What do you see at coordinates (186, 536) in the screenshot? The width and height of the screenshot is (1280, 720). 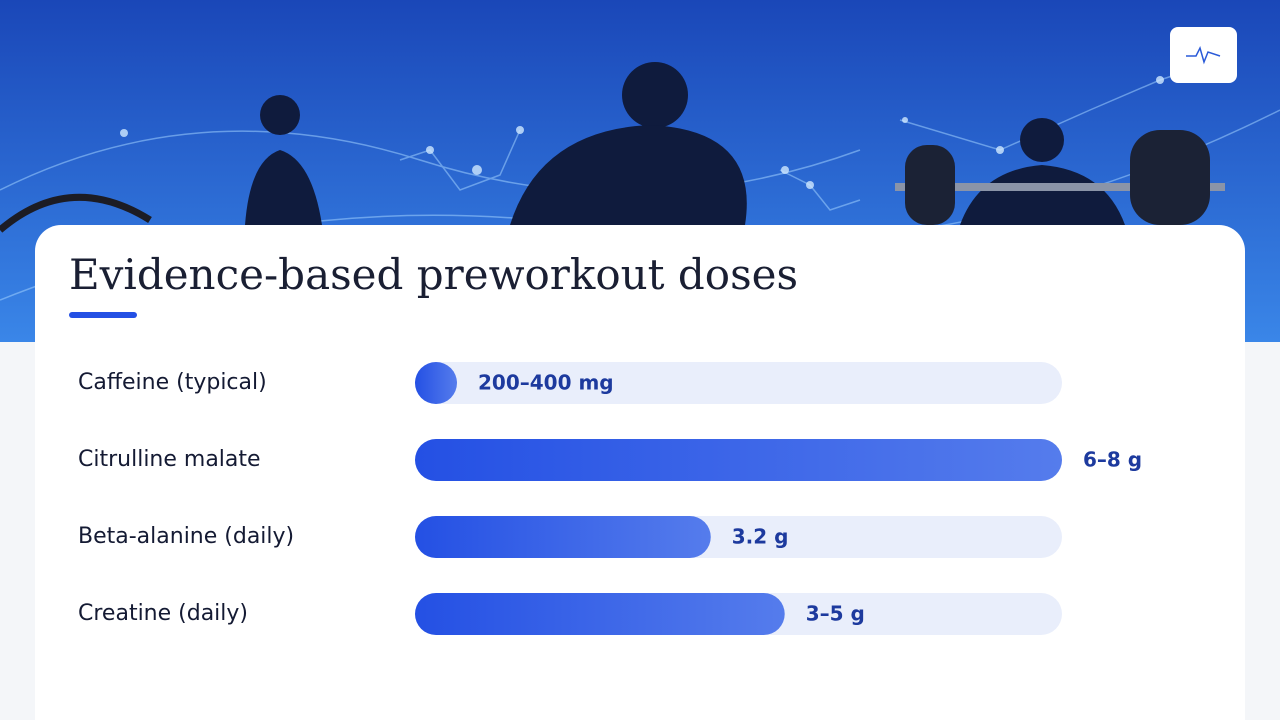 I see `category-label: Beta-alanine (daily)` at bounding box center [186, 536].